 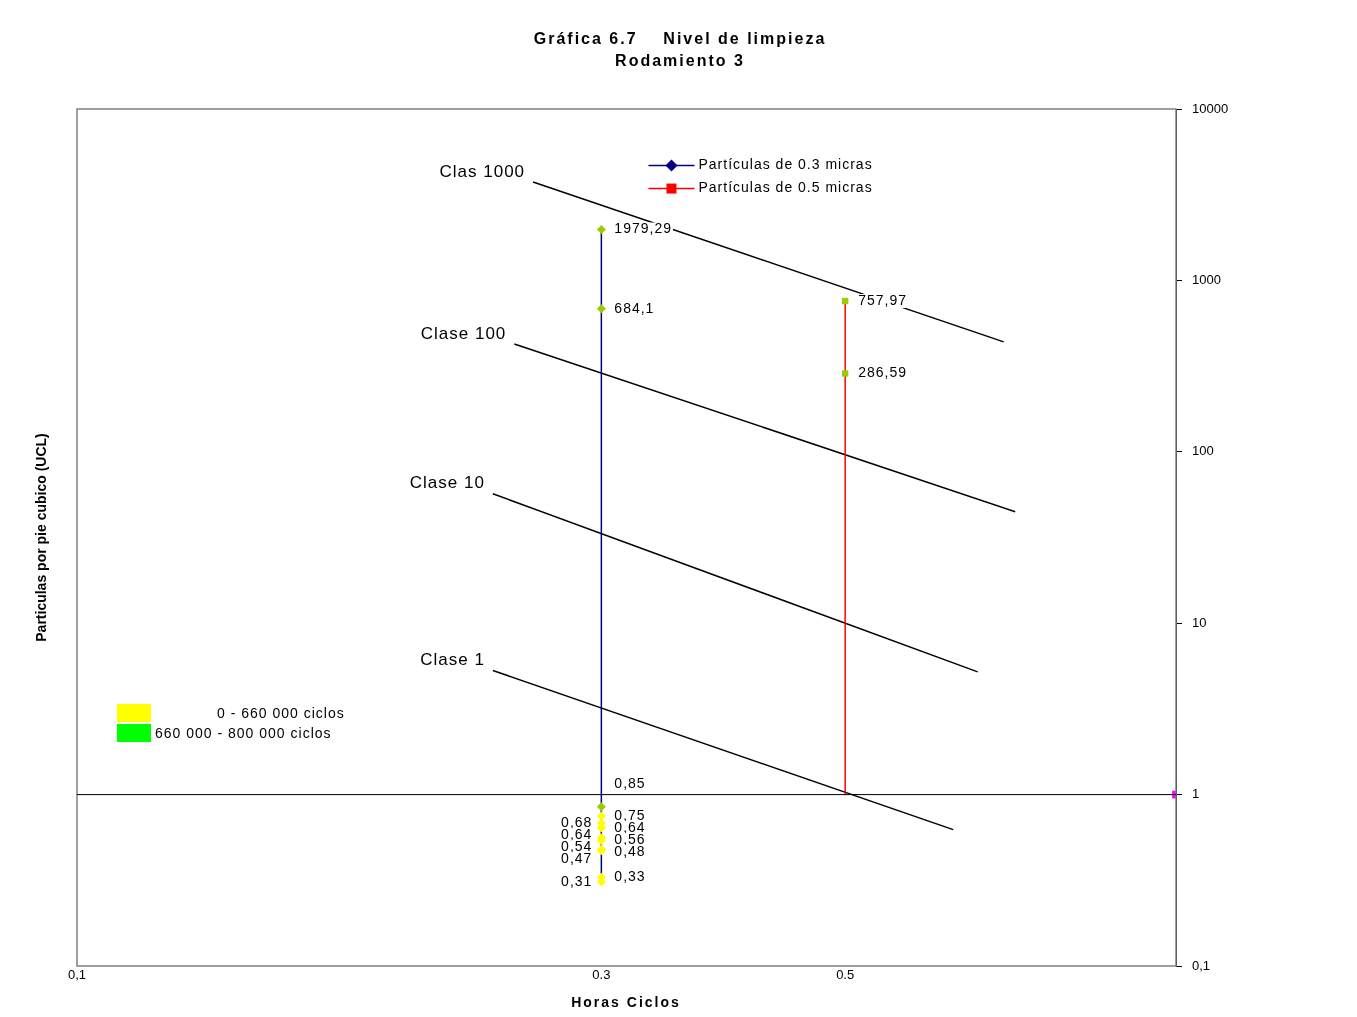 What do you see at coordinates (447, 483) in the screenshot?
I see `series-label: Clase 10` at bounding box center [447, 483].